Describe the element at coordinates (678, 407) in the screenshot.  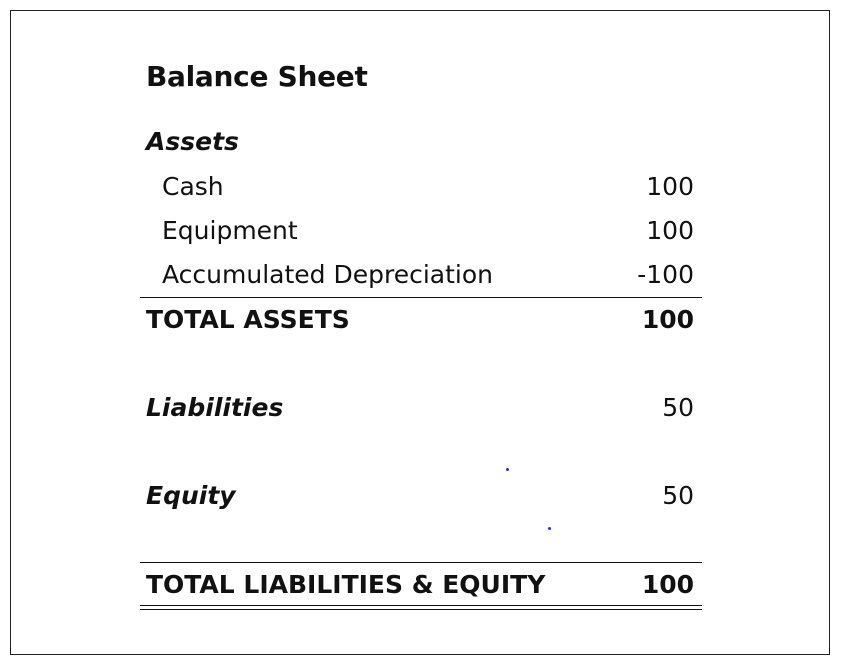
I see `liabilities-value: 50` at that location.